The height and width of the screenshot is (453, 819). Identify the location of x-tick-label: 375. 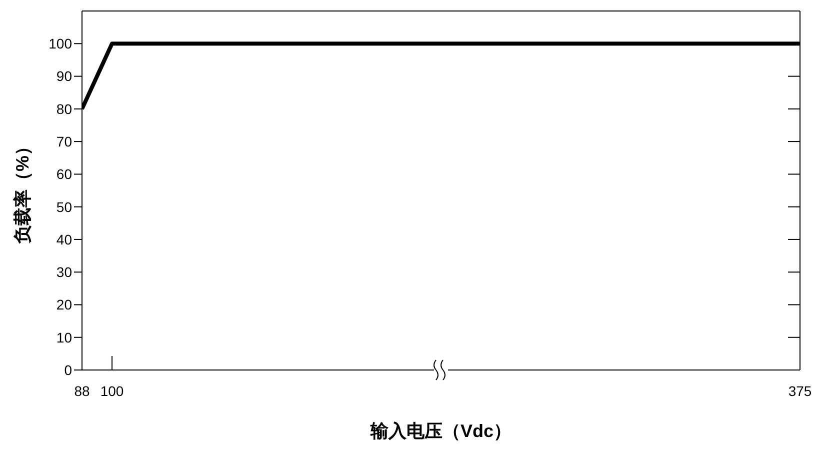
(800, 390).